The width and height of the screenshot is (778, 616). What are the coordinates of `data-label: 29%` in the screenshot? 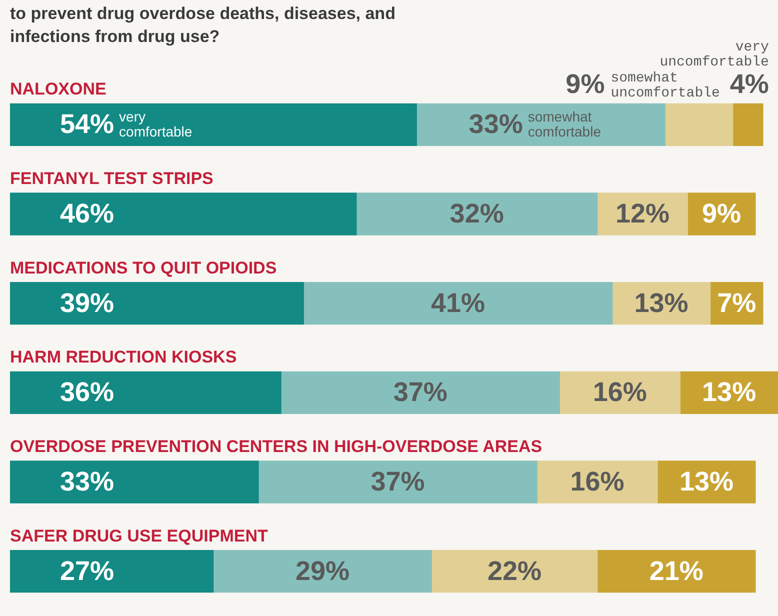 It's located at (322, 571).